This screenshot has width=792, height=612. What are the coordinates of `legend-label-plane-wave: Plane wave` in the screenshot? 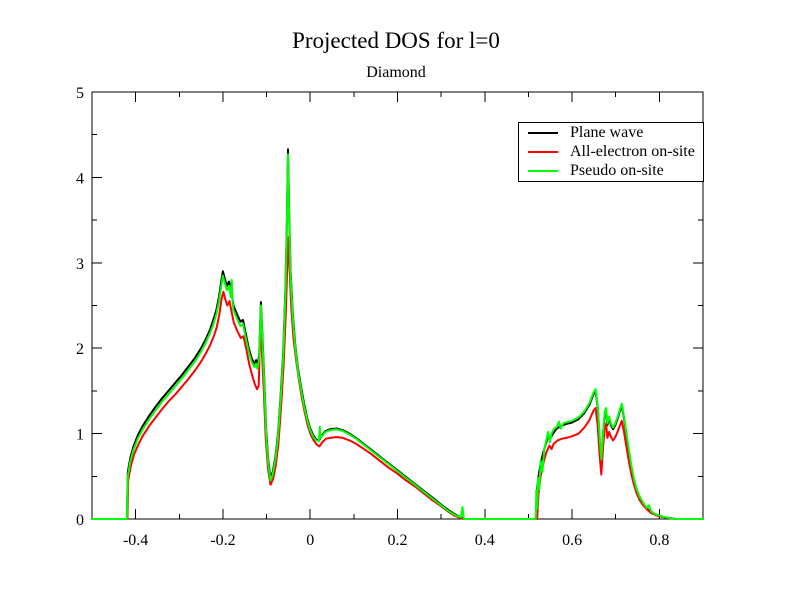 It's located at (607, 132).